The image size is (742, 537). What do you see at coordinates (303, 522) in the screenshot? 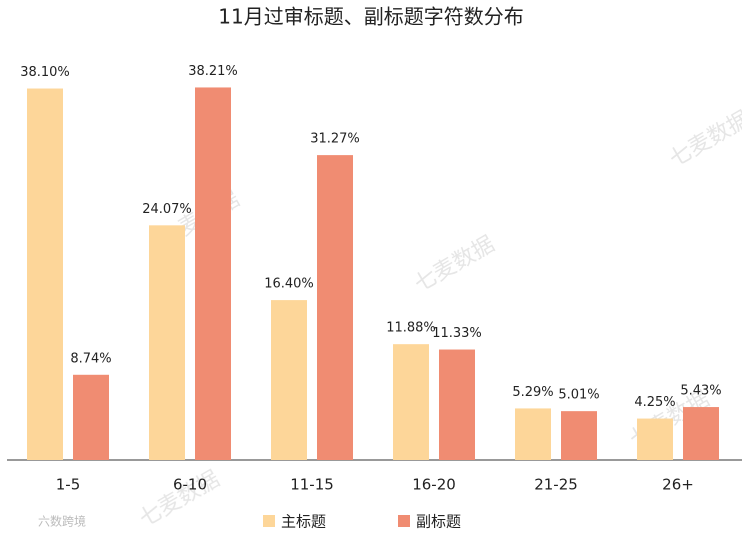
I see `legend-label: 主标题` at bounding box center [303, 522].